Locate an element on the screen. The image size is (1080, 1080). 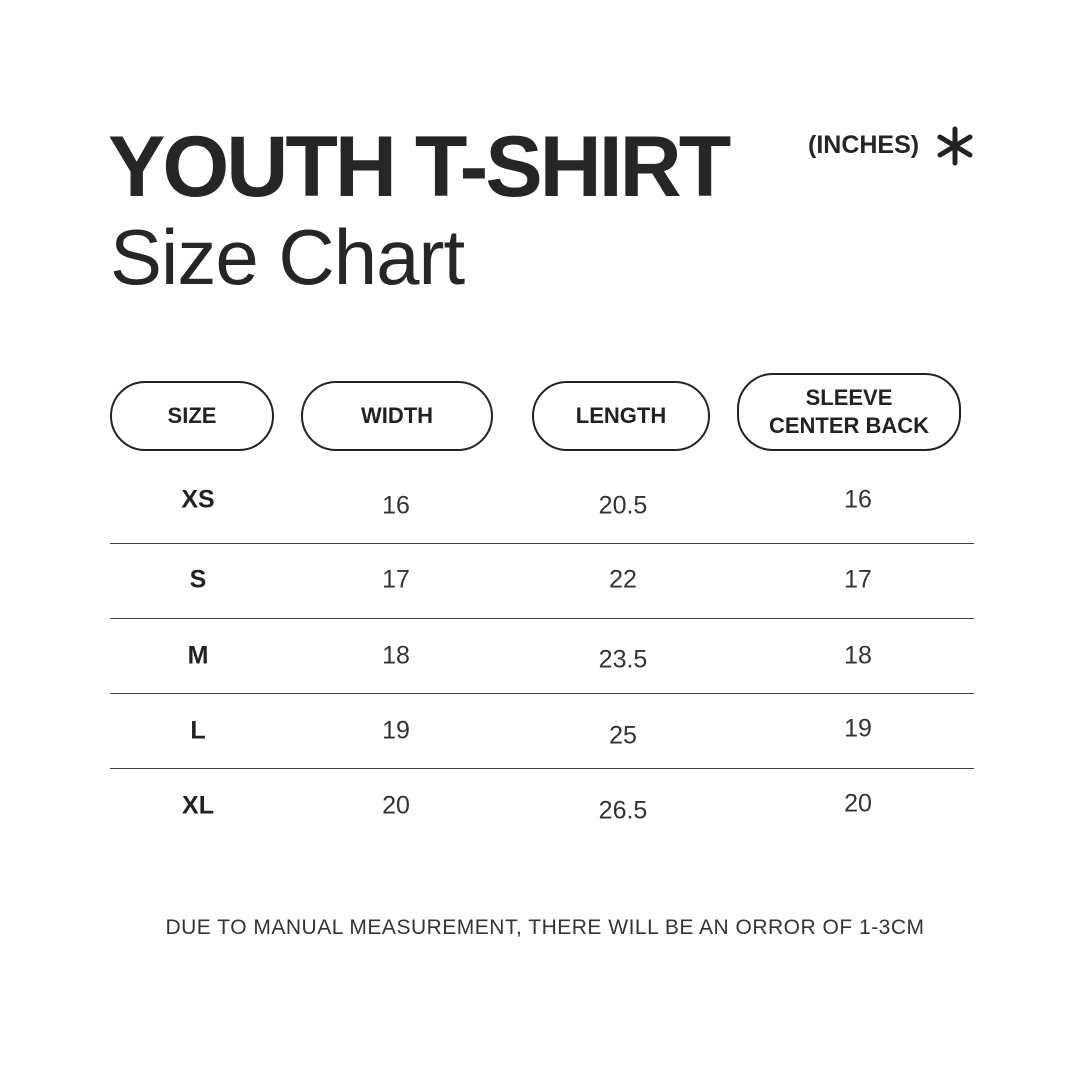
header-sleeve-center-back: SLEEVE CENTER BACK is located at coordinates (849, 412).